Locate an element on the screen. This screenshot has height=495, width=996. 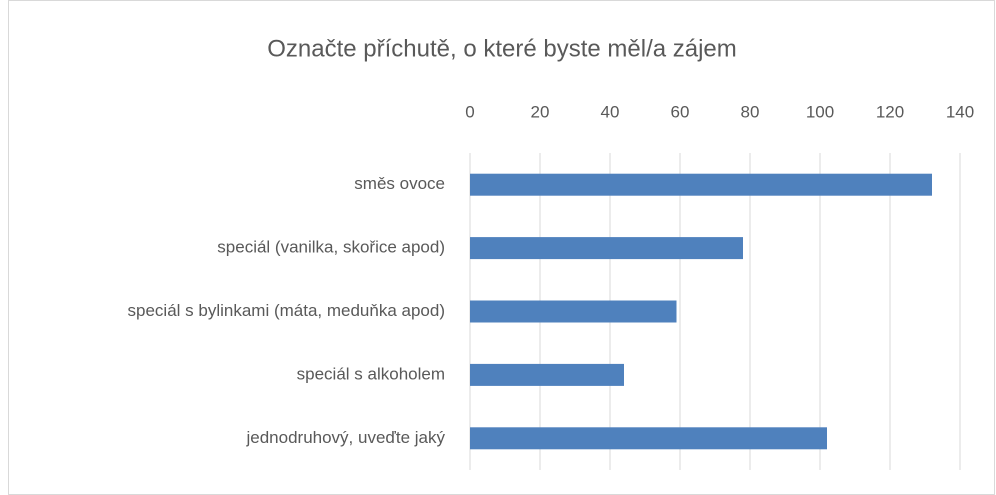
x-tick-label: 60 is located at coordinates (680, 111).